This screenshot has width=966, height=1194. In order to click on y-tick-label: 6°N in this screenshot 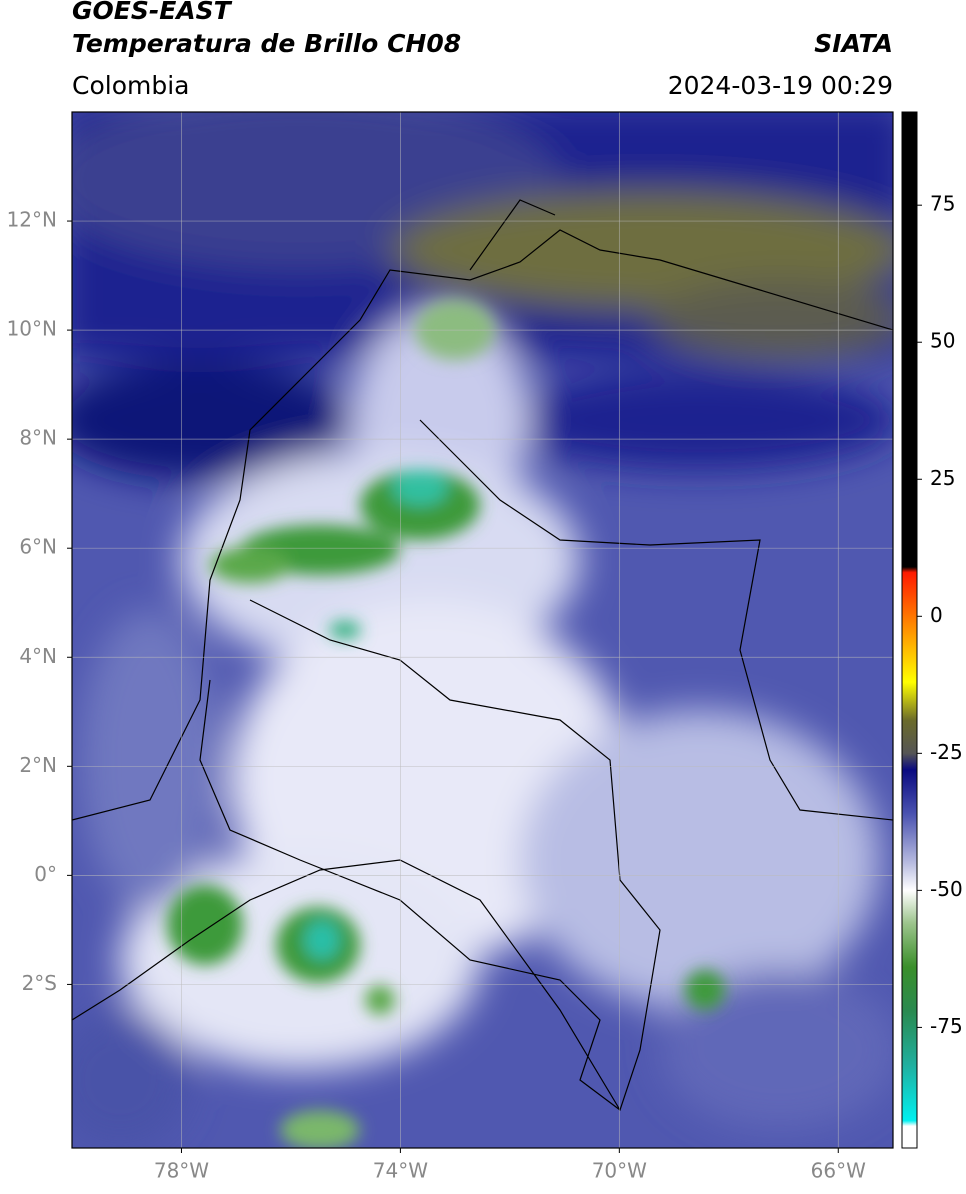, I will do `click(38, 547)`.